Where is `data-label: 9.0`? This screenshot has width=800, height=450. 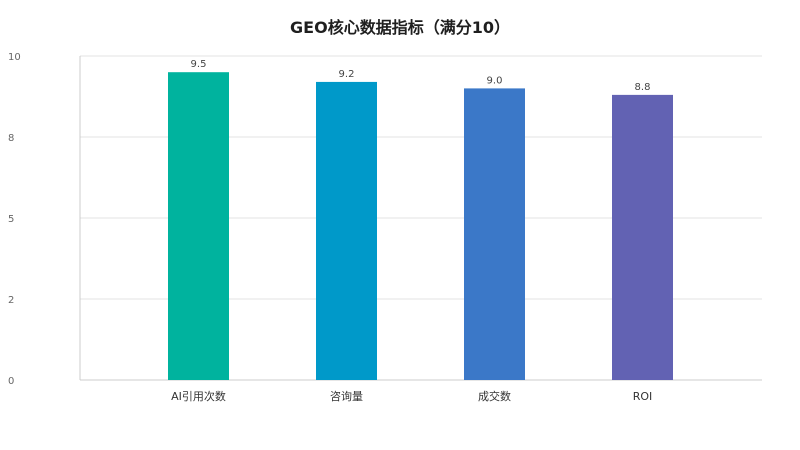
data-label: 9.0 is located at coordinates (495, 80).